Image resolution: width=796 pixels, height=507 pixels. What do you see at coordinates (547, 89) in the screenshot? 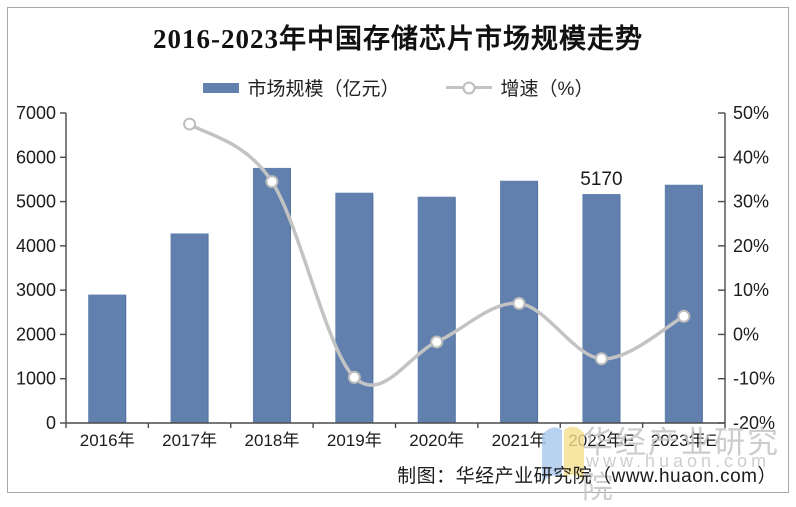
I see `legend-label-growth: 增速（%）` at bounding box center [547, 89].